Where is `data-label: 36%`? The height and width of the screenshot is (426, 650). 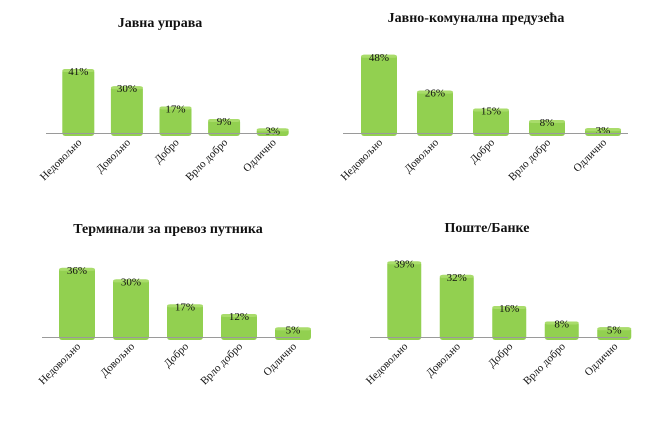
data-label: 36% is located at coordinates (77, 271).